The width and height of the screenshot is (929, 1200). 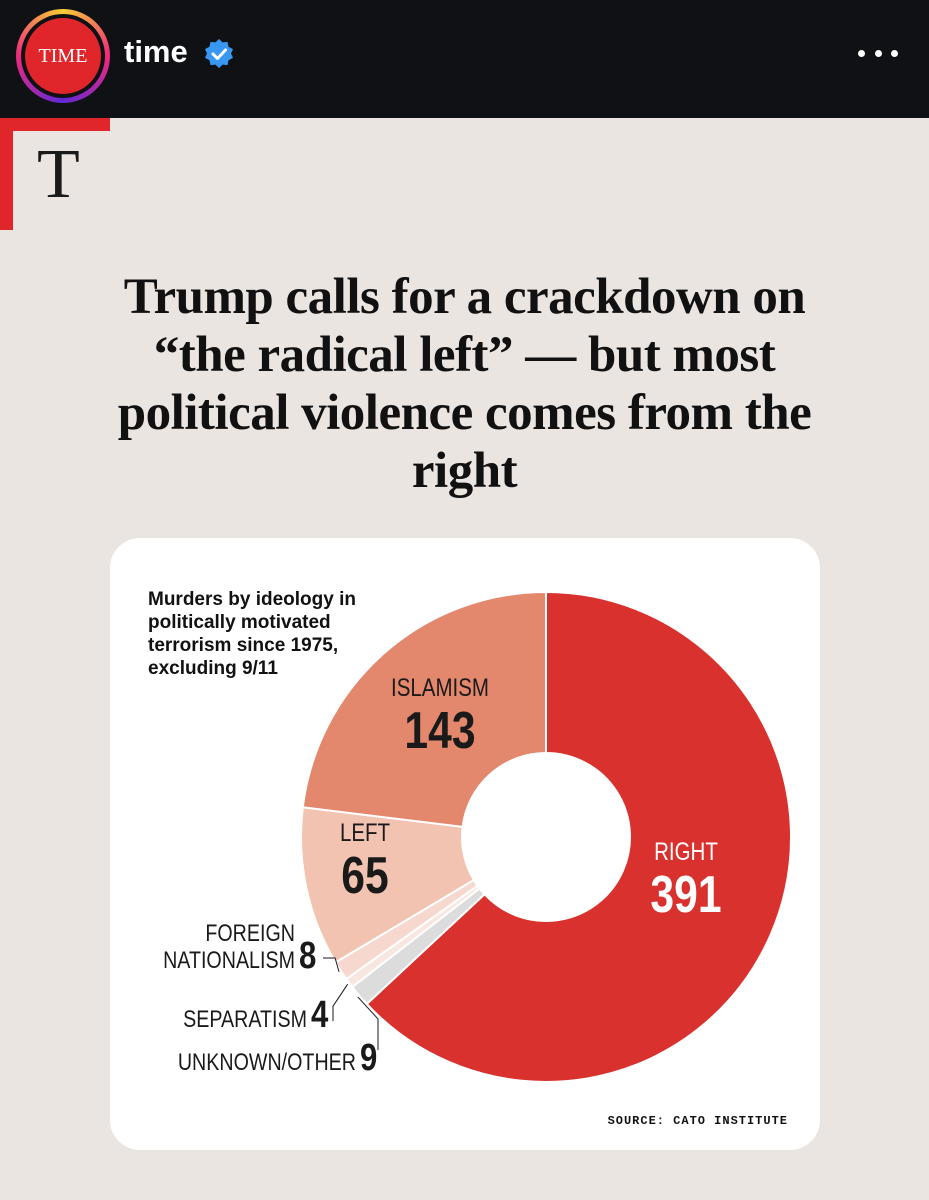 What do you see at coordinates (58, 174) in the screenshot?
I see `time-t-logo: T` at bounding box center [58, 174].